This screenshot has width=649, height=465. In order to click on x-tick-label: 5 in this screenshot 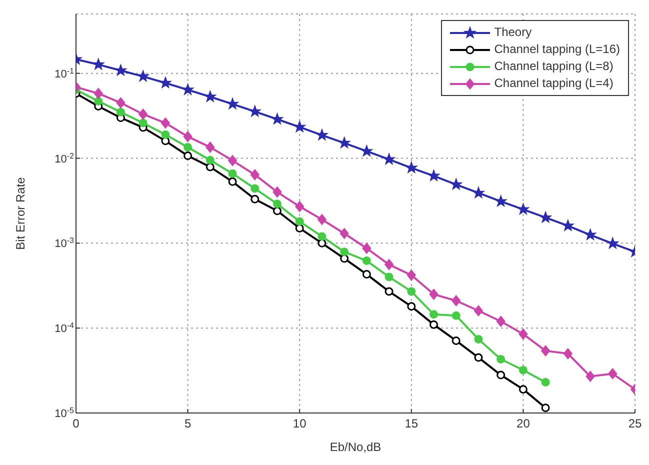, I will do `click(188, 423)`.